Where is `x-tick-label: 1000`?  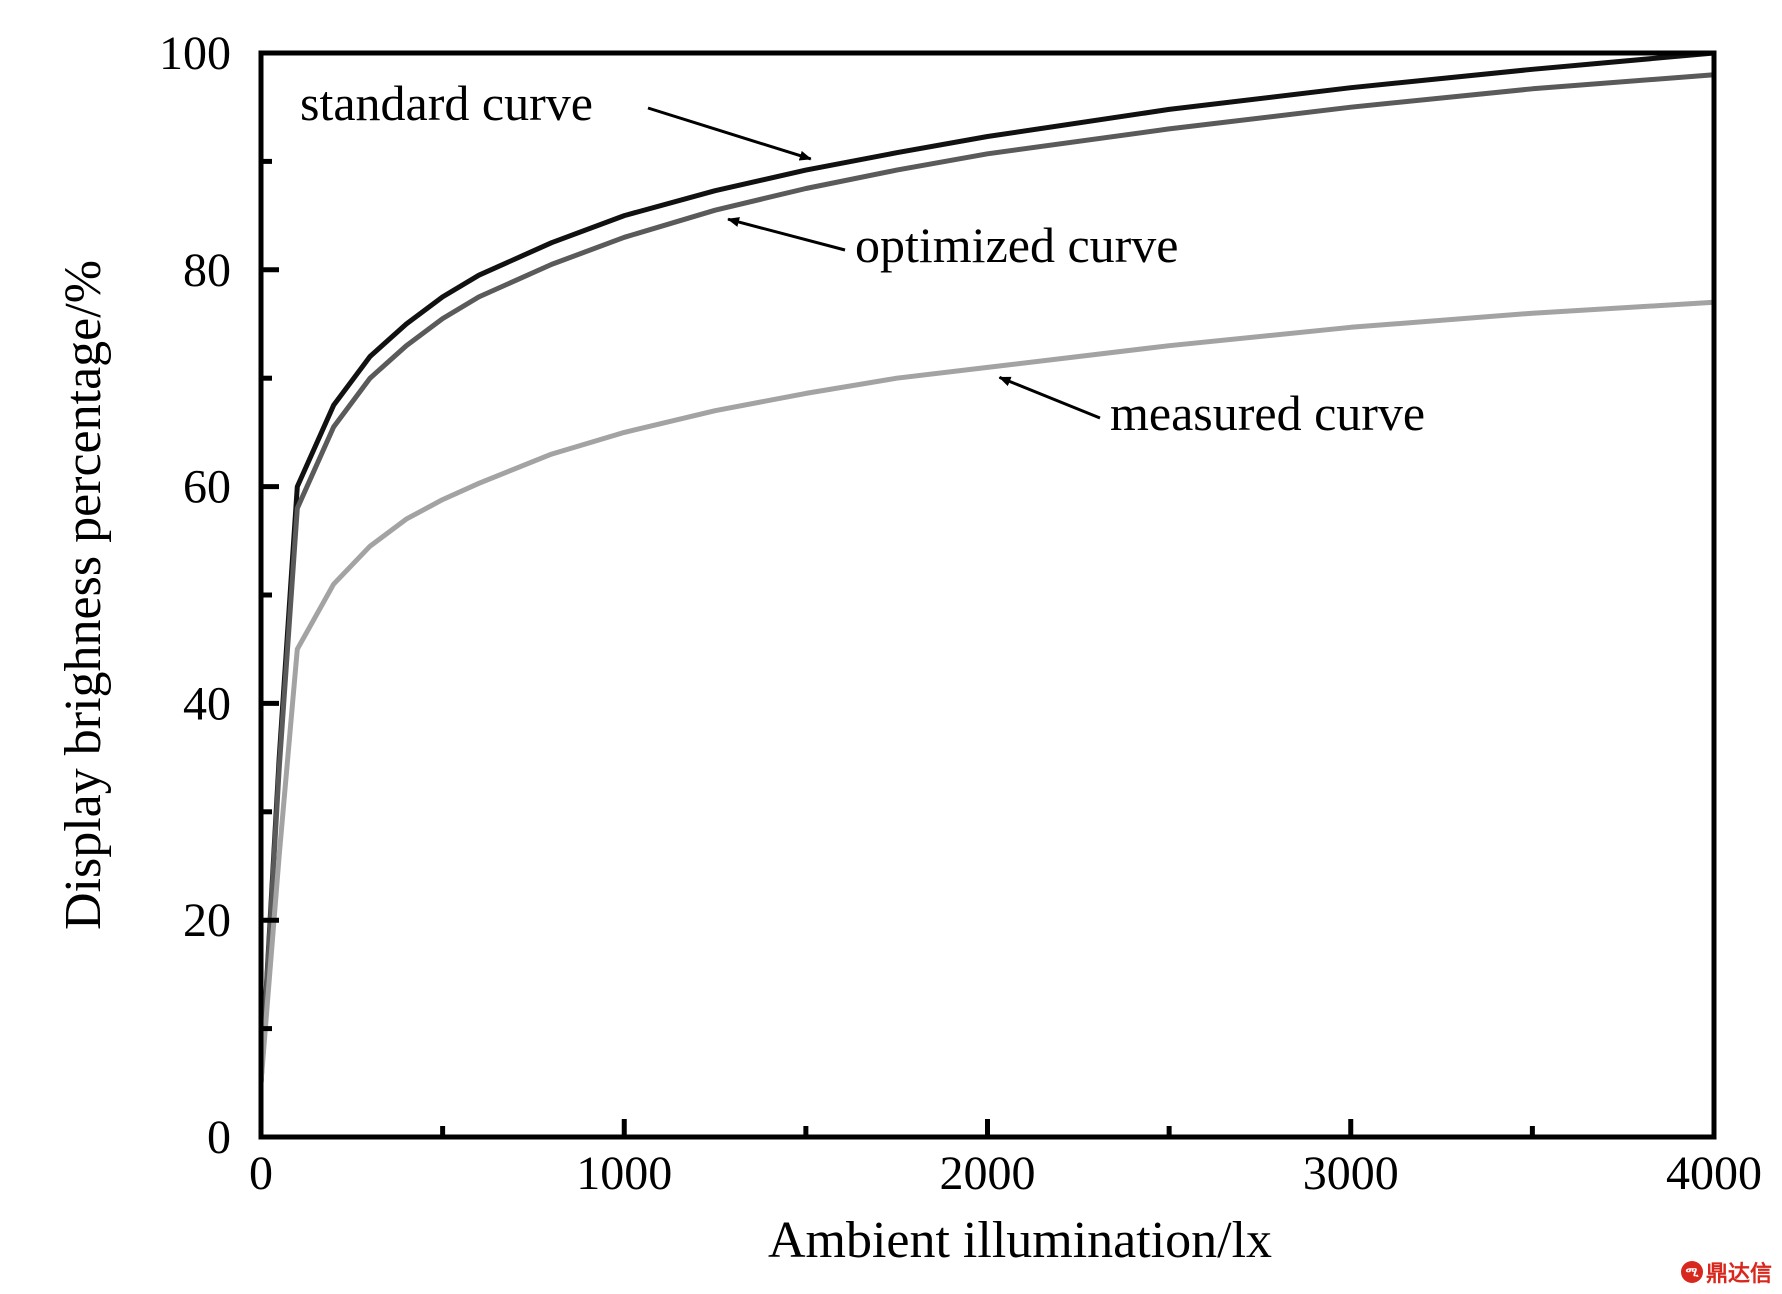 x-tick-label: 1000 is located at coordinates (624, 1173).